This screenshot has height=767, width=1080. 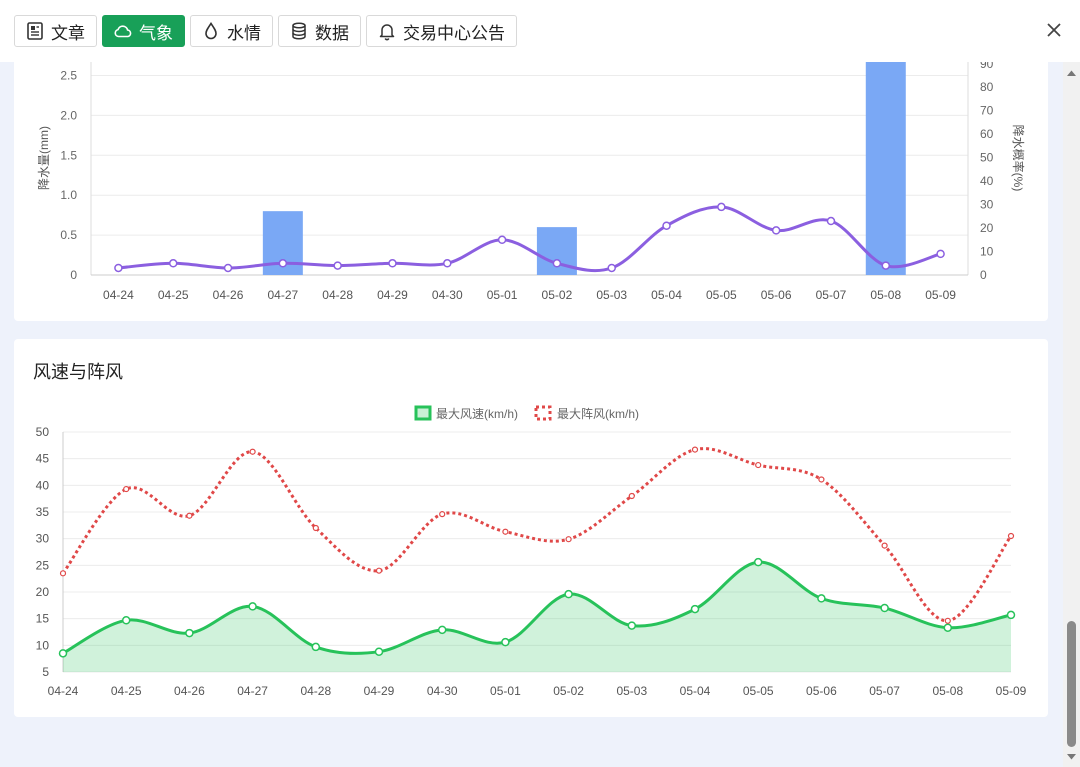 What do you see at coordinates (987, 87) in the screenshot?
I see `y-right-tick-label: 80` at bounding box center [987, 87].